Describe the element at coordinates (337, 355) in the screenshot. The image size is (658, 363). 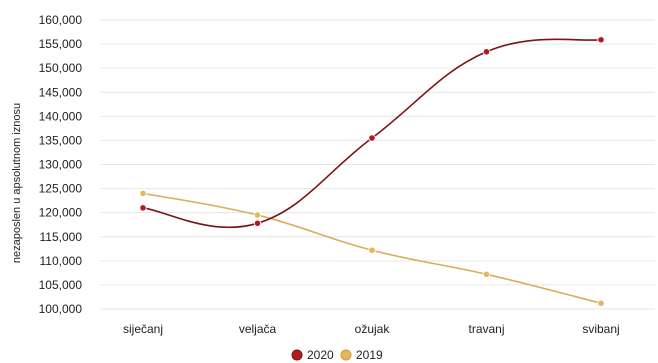
I see `legend: 2020 2019` at that location.